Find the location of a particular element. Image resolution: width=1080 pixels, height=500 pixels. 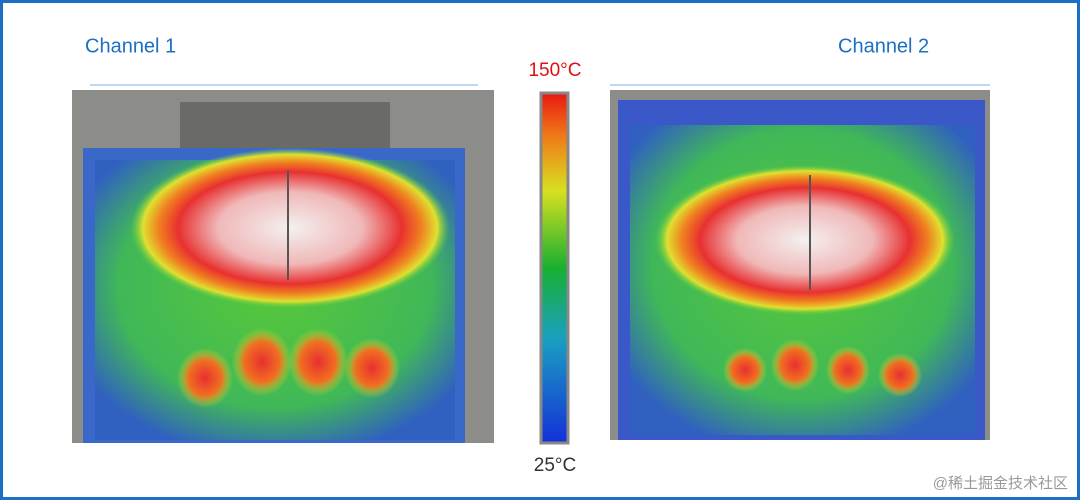

panel-title: Channel 2 is located at coordinates (883, 46).